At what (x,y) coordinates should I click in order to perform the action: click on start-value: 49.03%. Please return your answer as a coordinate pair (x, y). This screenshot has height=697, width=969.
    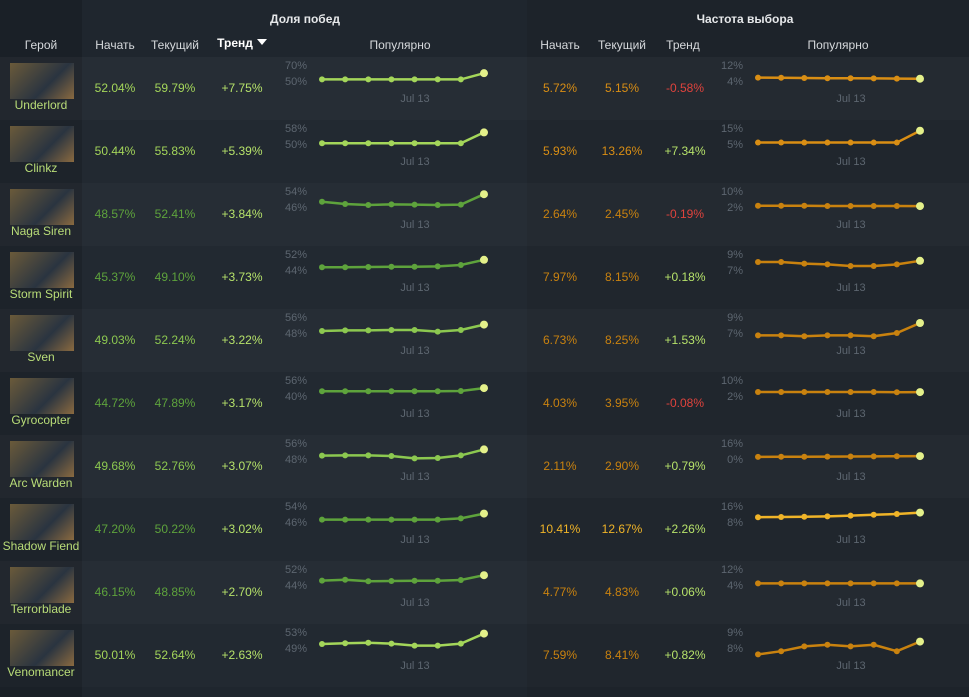
    Looking at the image, I should click on (115, 340).